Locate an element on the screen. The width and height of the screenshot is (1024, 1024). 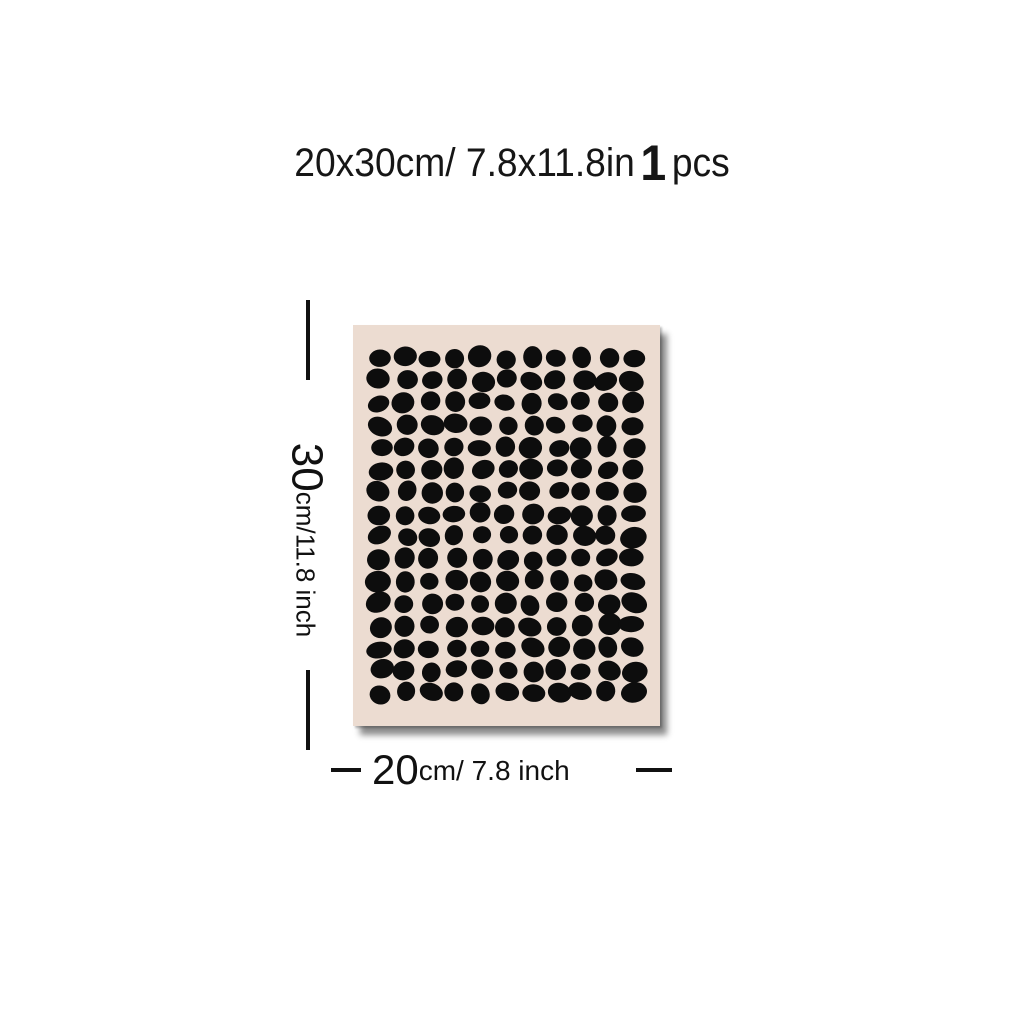
width-dimension-line-right is located at coordinates (654, 770).